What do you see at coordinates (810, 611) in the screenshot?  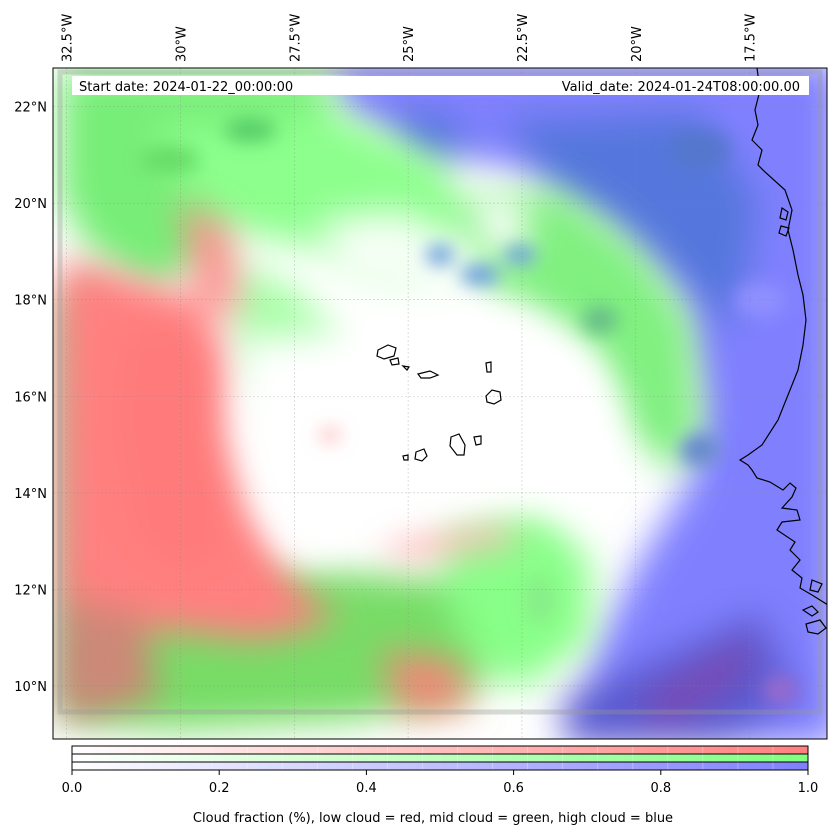 I see `coast-island-c` at bounding box center [810, 611].